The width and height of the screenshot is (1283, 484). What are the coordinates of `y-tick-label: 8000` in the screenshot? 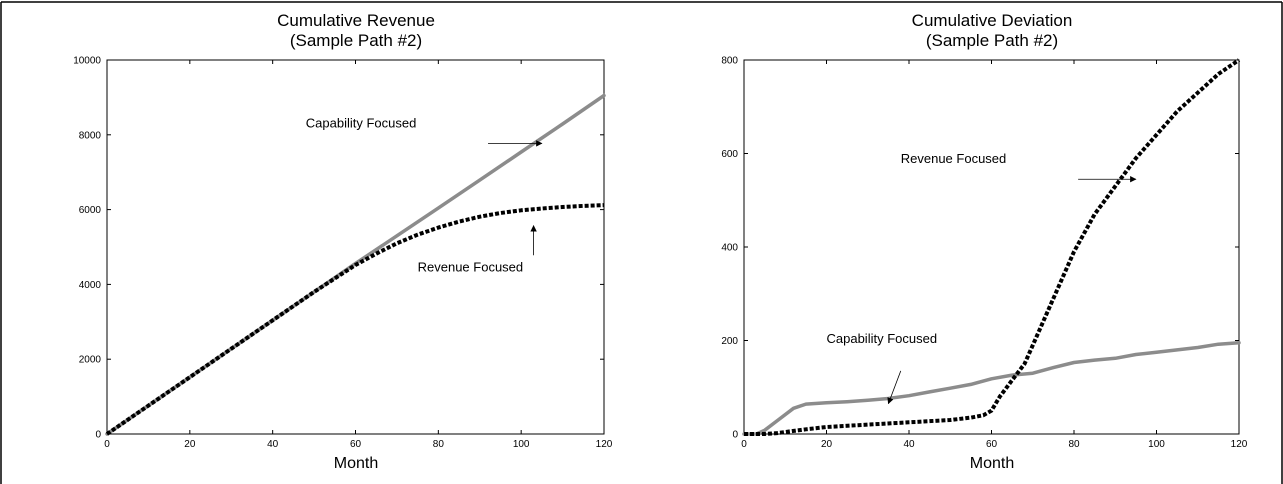 It's located at (90, 135).